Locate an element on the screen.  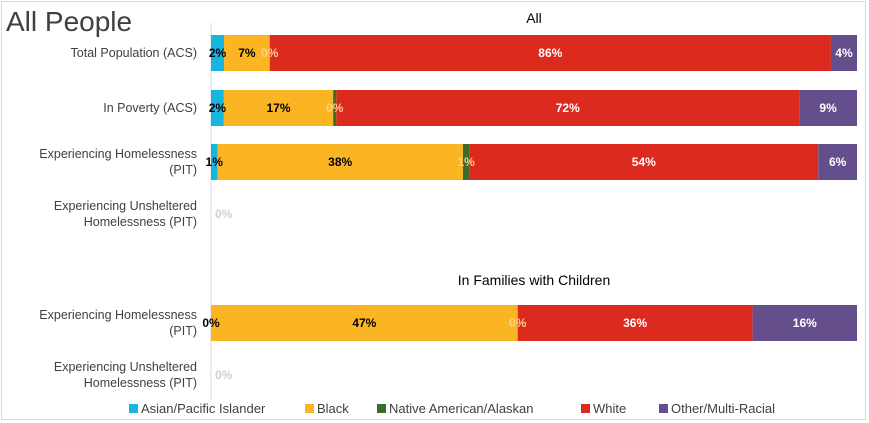
row-label: In Poverty (ACS) is located at coordinates (150, 108).